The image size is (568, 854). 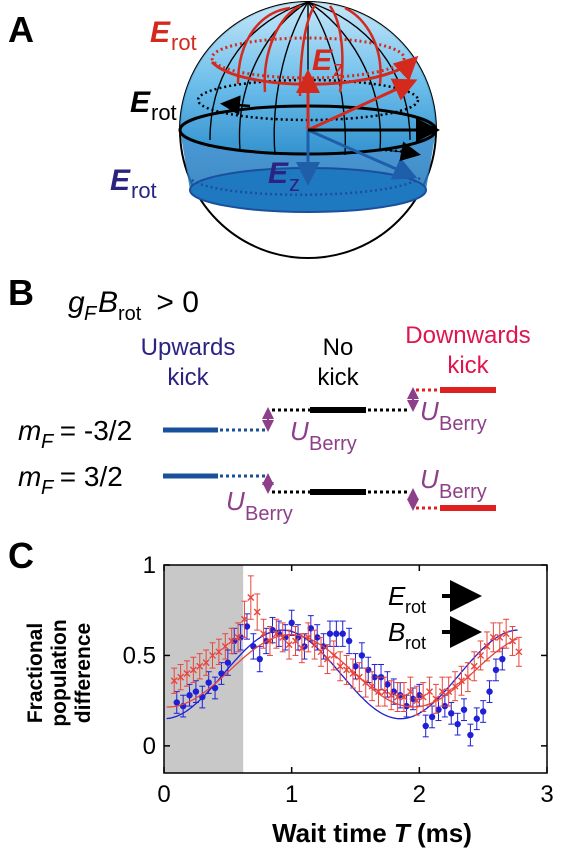 I want to click on shaded-region, so click(x=204, y=669).